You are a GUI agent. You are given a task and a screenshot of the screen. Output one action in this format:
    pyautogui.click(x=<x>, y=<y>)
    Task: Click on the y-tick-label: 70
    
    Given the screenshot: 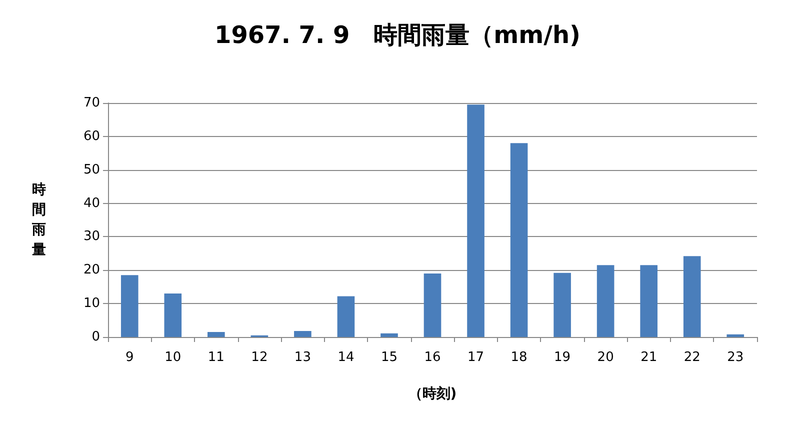 What is the action you would take?
    pyautogui.click(x=91, y=103)
    